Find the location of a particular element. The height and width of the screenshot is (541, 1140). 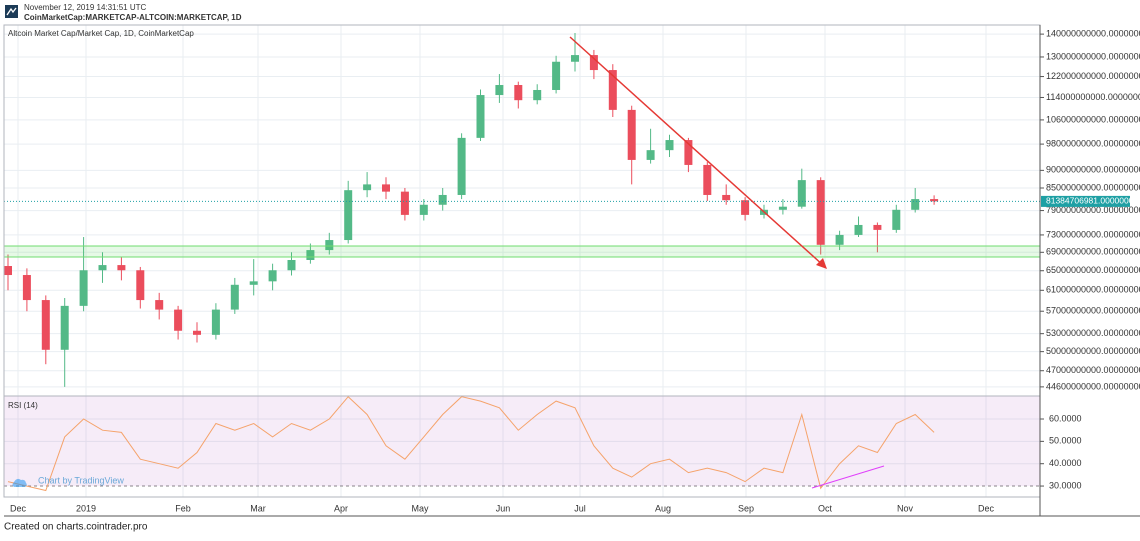

rsi-title: RSI (14) is located at coordinates (23, 405).